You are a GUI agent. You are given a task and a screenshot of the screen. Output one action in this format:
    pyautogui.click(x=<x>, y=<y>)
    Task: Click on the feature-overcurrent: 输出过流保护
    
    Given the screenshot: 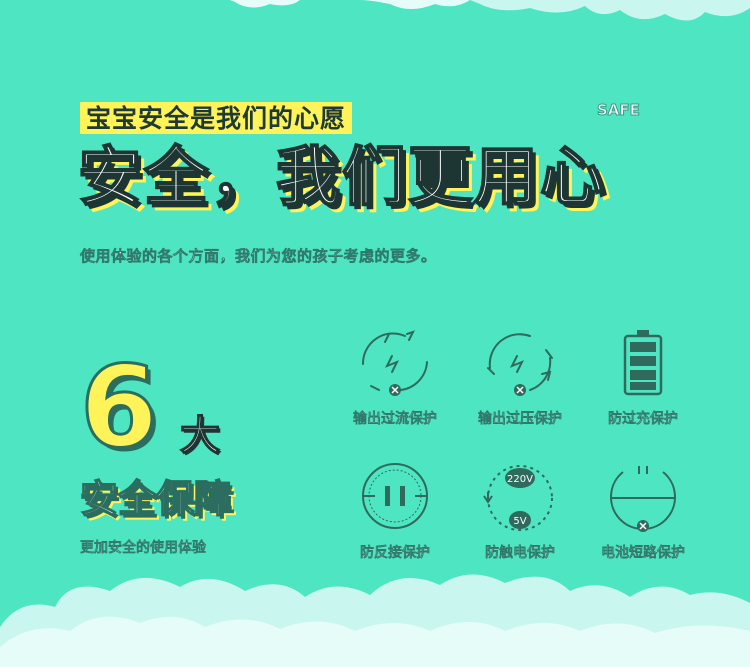 What is the action you would take?
    pyautogui.click(x=395, y=378)
    